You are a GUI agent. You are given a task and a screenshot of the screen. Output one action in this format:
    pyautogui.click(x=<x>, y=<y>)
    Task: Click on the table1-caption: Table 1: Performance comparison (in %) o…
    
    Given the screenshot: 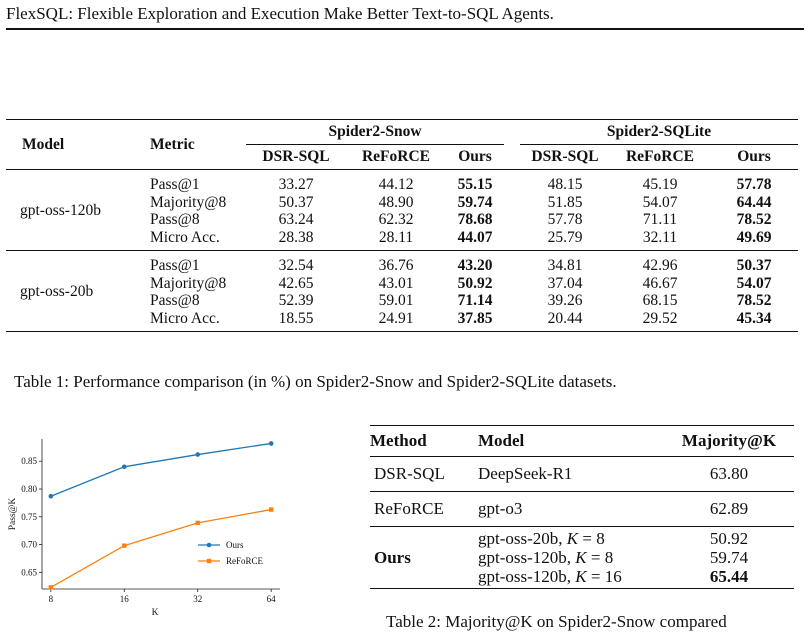 What is the action you would take?
    pyautogui.click(x=315, y=381)
    